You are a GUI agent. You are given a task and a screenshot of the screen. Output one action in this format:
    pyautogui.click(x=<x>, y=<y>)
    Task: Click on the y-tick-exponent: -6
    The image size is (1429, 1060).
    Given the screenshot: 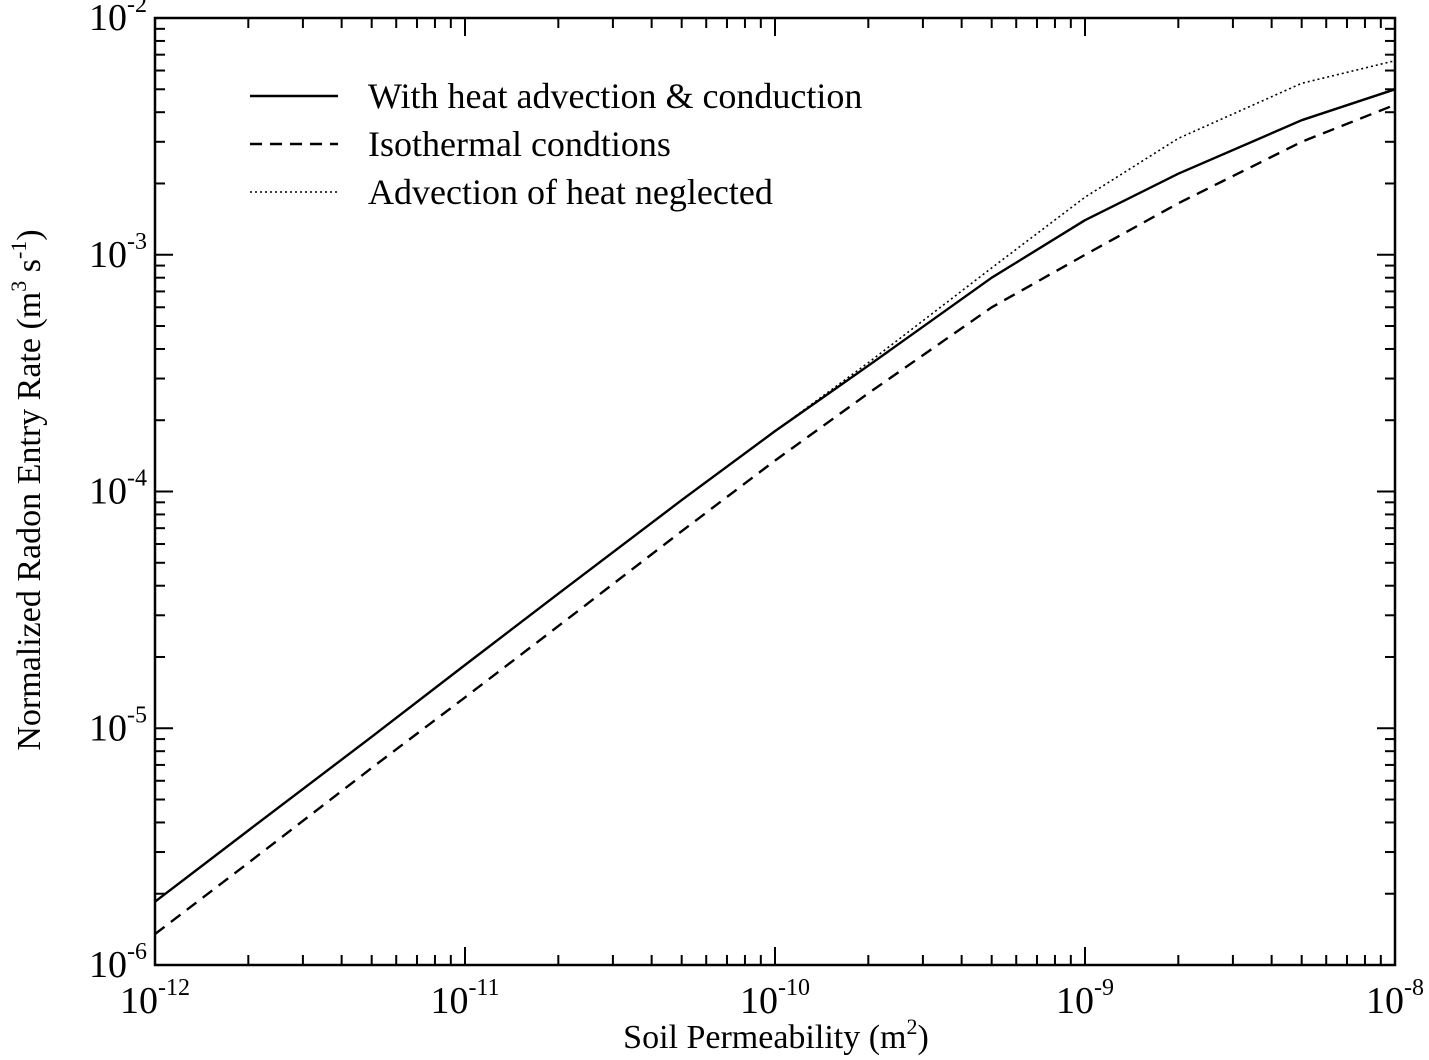 What is the action you would take?
    pyautogui.click(x=137, y=952)
    